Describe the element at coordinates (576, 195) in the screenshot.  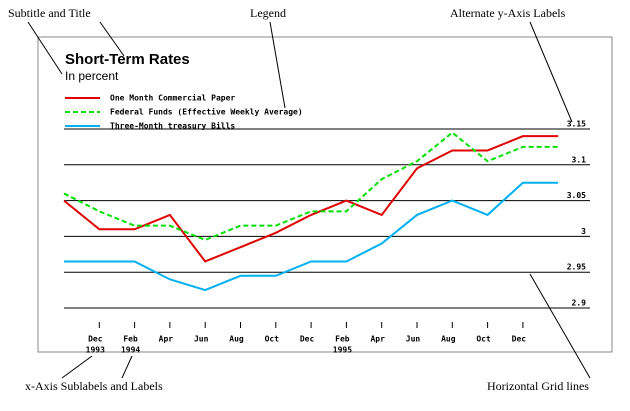
I see `y-tick-label: 3.05` at that location.